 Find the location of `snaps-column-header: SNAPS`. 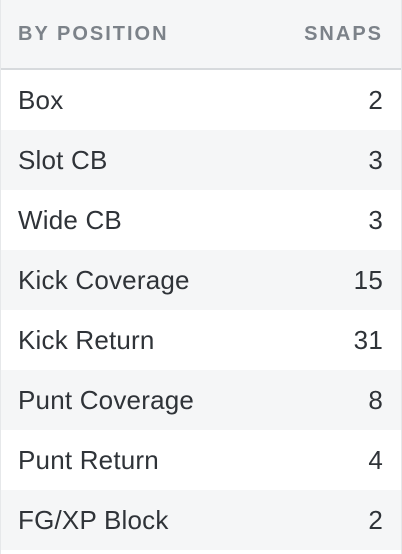

snaps-column-header: SNAPS is located at coordinates (343, 33).